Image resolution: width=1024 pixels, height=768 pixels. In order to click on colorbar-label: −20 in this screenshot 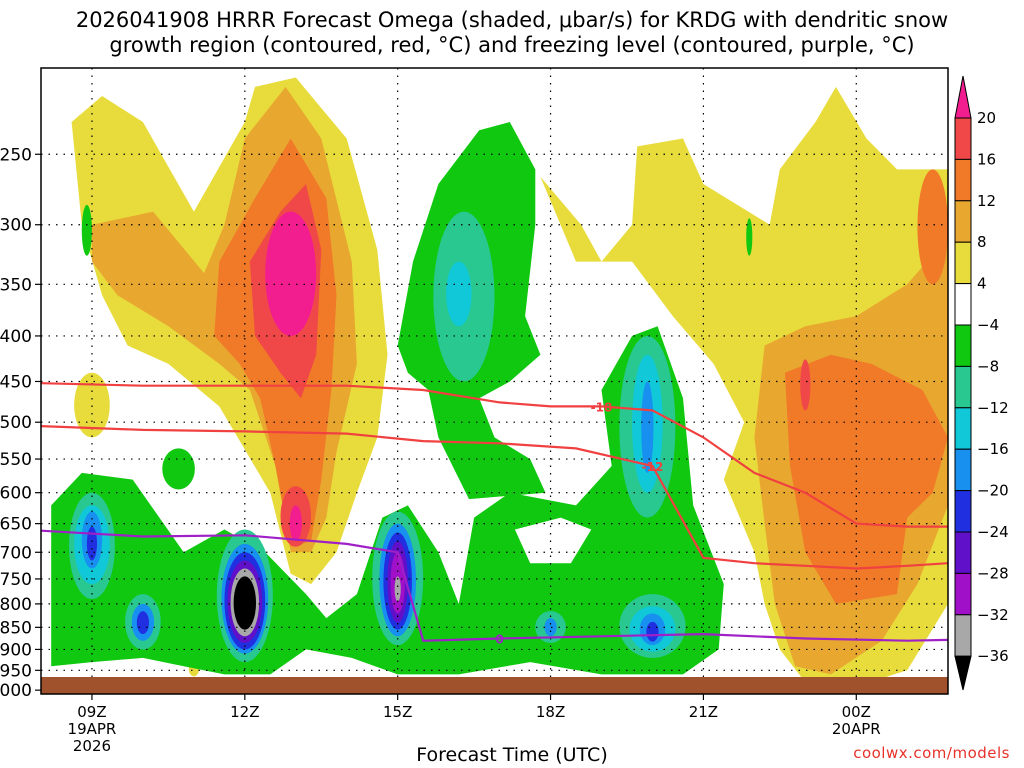, I will do `click(993, 491)`.